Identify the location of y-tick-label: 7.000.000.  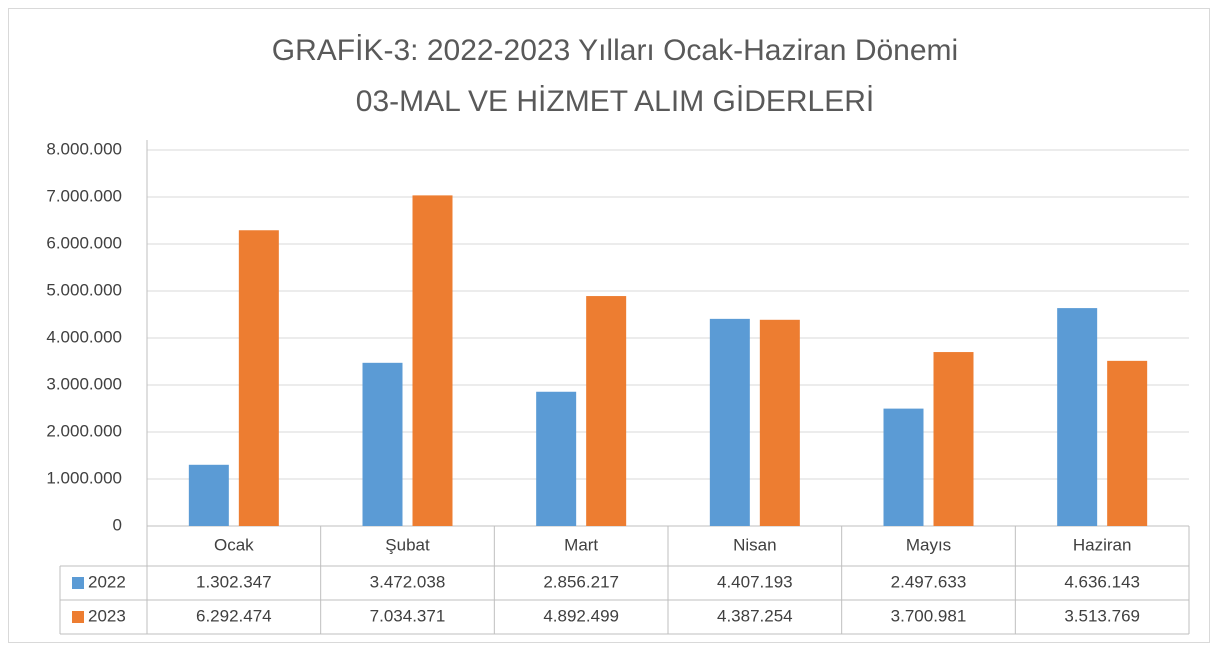
(84, 195).